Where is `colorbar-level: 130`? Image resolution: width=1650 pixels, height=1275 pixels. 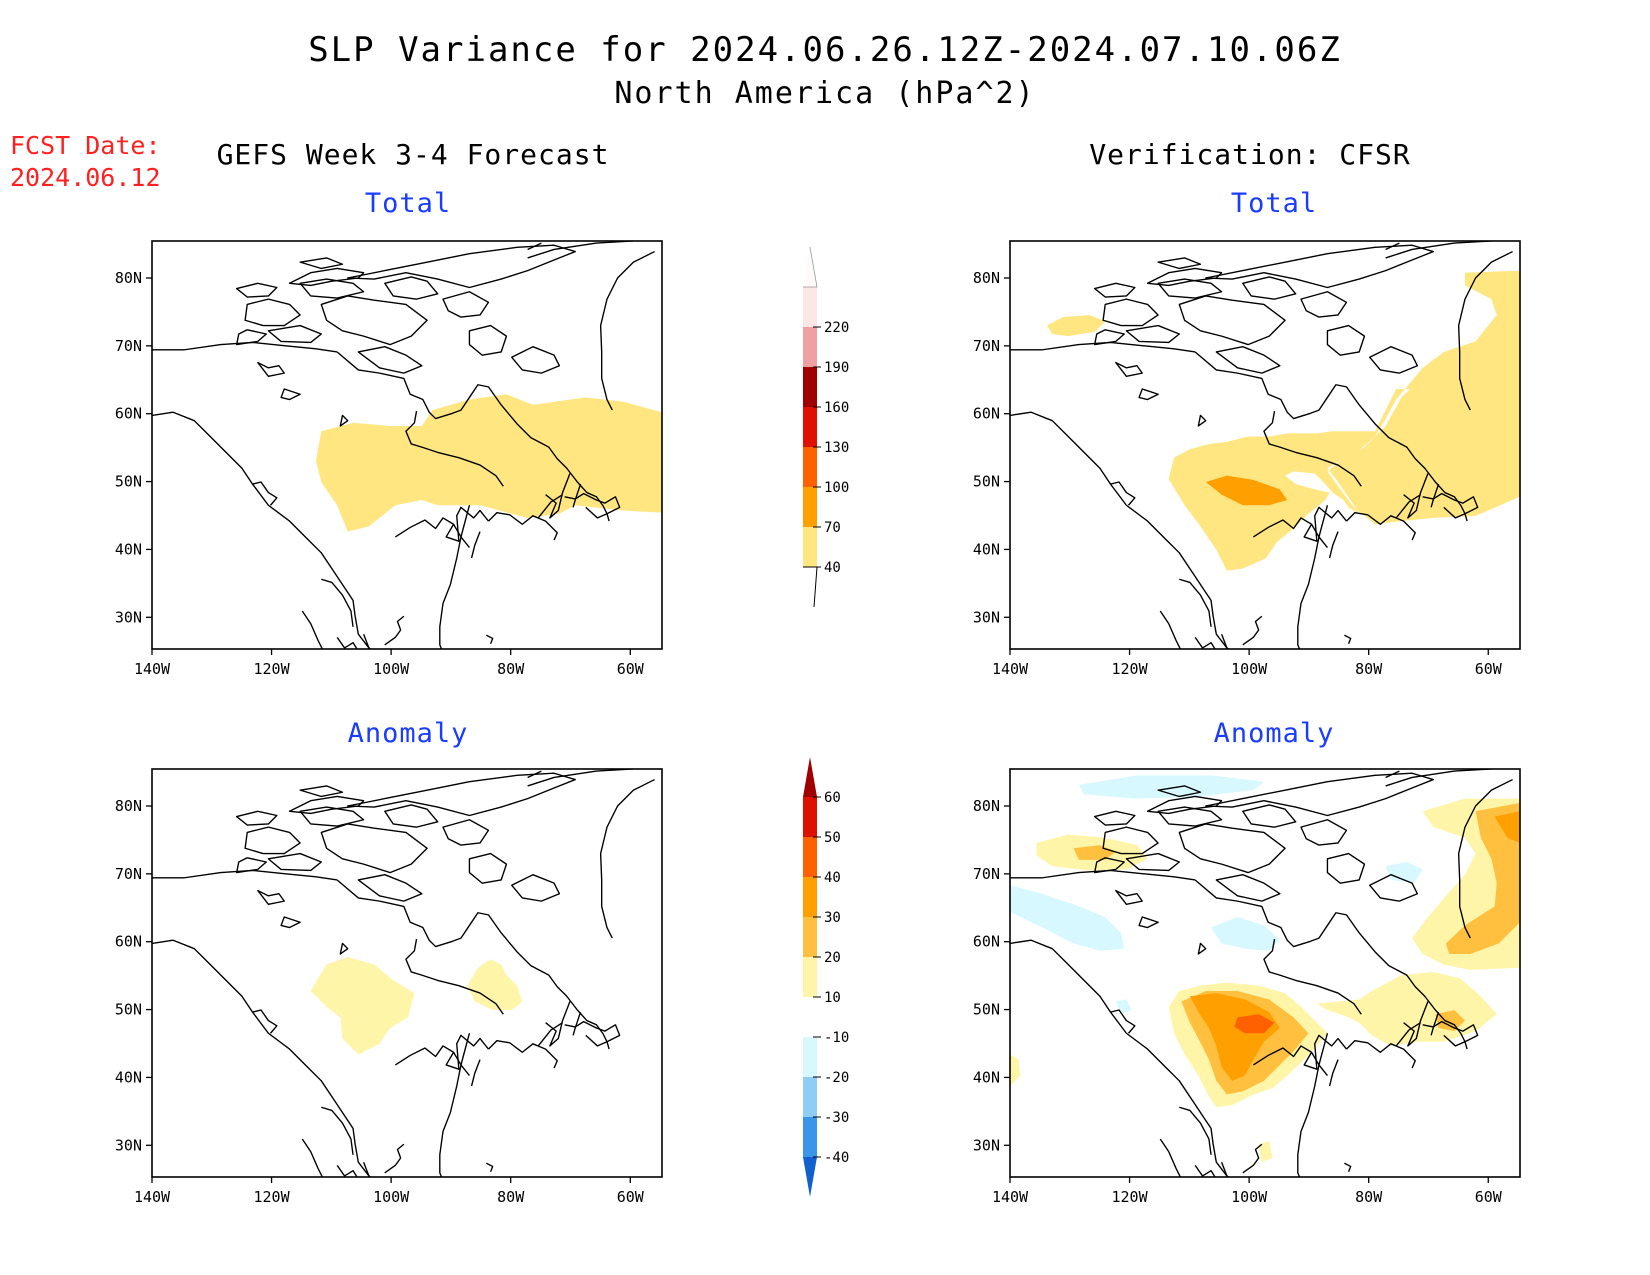
colorbar-level: 130 is located at coordinates (836, 448).